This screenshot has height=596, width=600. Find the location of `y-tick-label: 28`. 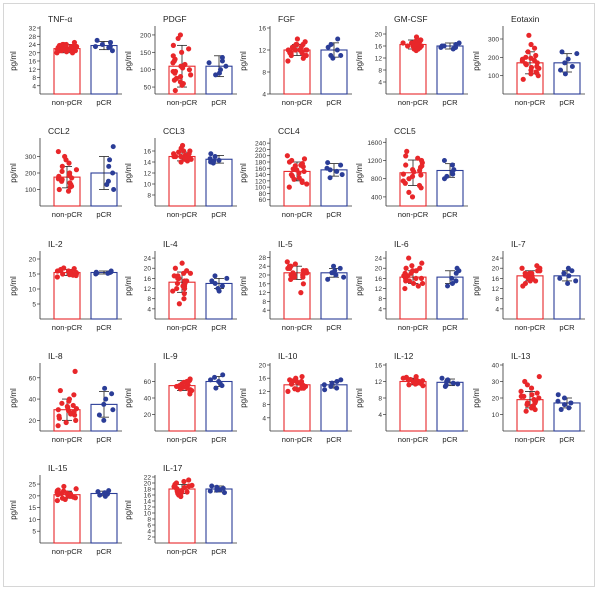

y-tick-label: 28 is located at coordinates (33, 37).